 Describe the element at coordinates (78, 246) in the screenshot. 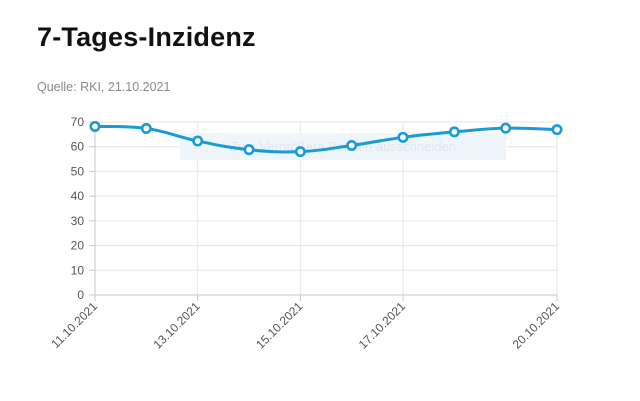

I see `y-tick-label: 20` at that location.